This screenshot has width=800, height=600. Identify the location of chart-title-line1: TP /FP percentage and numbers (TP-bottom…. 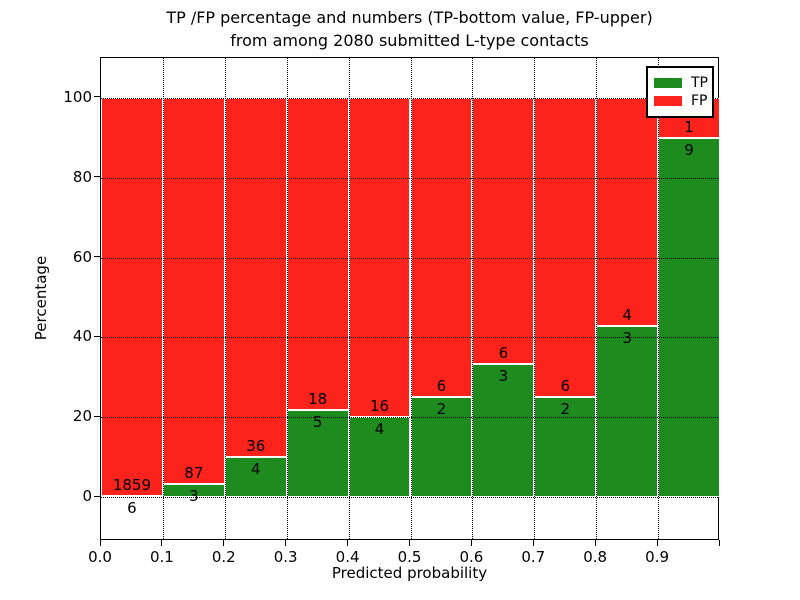
(409, 17).